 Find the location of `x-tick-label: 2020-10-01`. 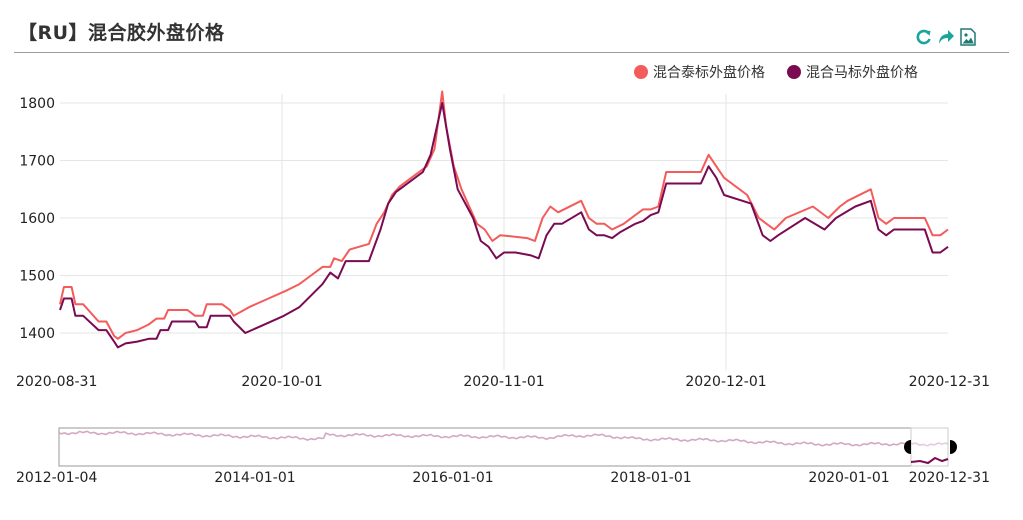

x-tick-label: 2020-10-01 is located at coordinates (281, 382).